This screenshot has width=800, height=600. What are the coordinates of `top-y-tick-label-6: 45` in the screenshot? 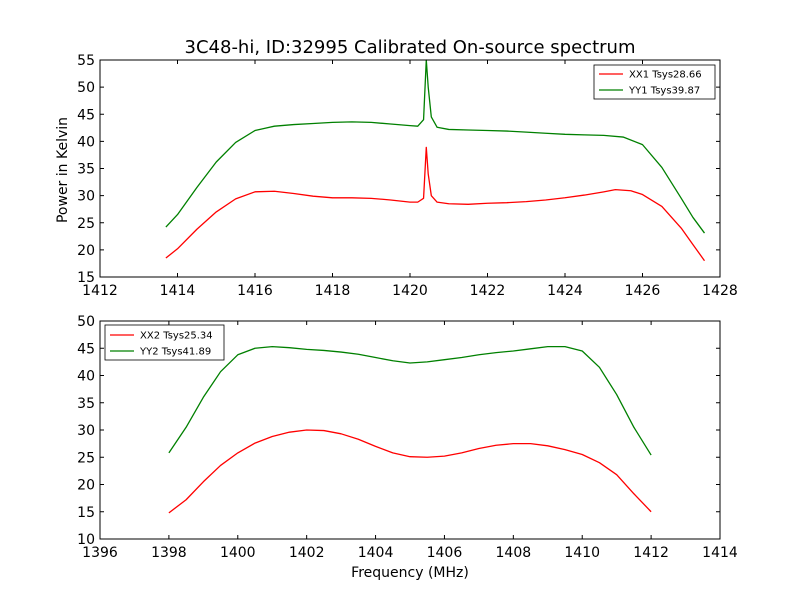 It's located at (86, 115).